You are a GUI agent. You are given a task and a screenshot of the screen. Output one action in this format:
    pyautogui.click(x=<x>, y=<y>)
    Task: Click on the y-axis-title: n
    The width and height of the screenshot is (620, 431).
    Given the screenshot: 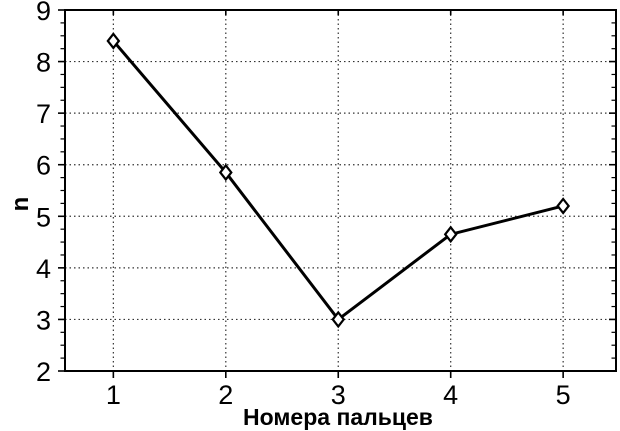 What is the action you would take?
    pyautogui.click(x=20, y=204)
    